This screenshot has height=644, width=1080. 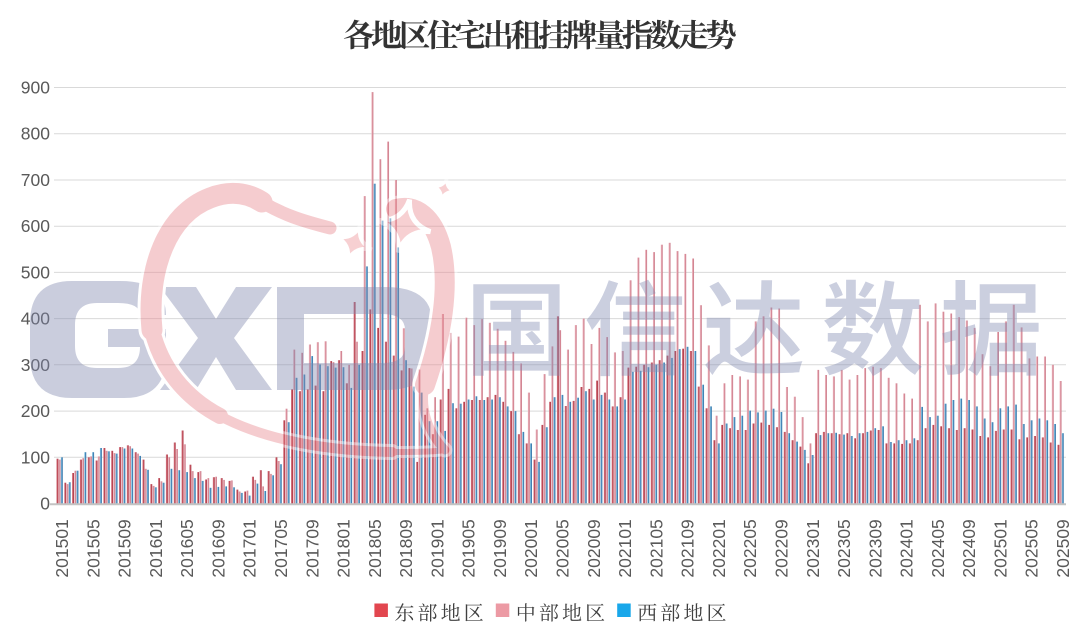 I want to click on svg-text: 202105, so click(x=656, y=548).